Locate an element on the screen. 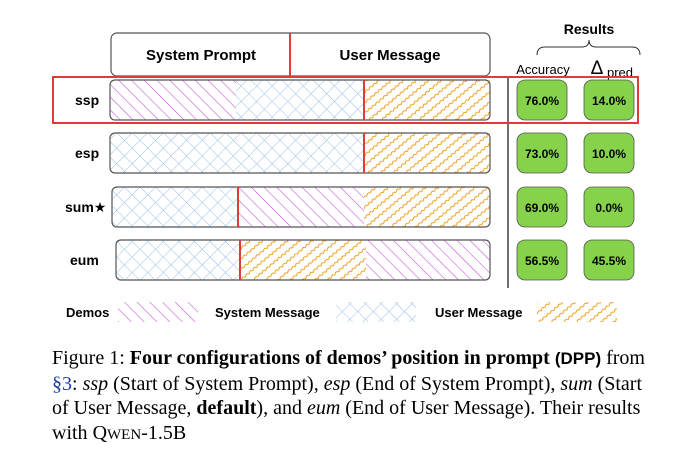 This screenshot has width=694, height=456. caption-model-wen: WEN is located at coordinates (124, 434).